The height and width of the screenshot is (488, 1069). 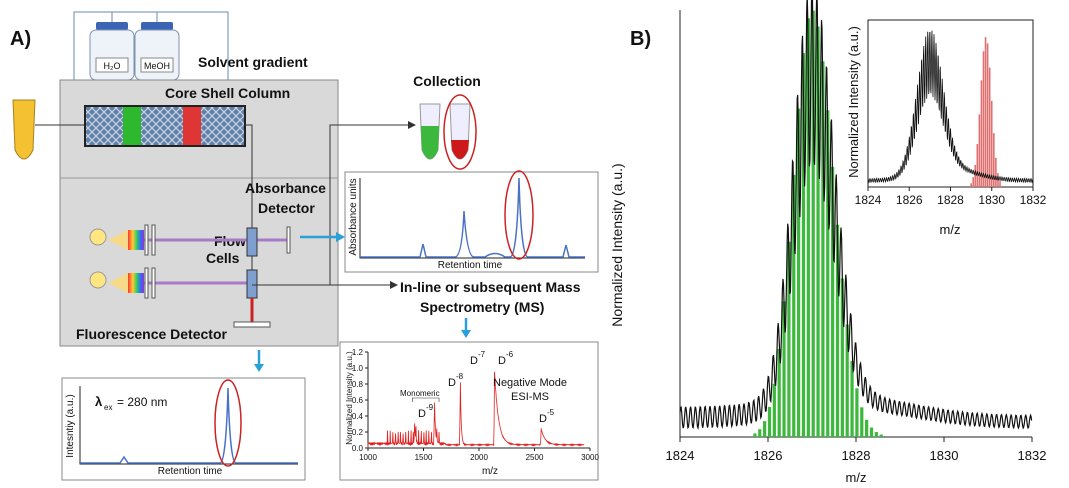 I want to click on y-axis-label: Intesntiy (a.u.), so click(x=70, y=425).